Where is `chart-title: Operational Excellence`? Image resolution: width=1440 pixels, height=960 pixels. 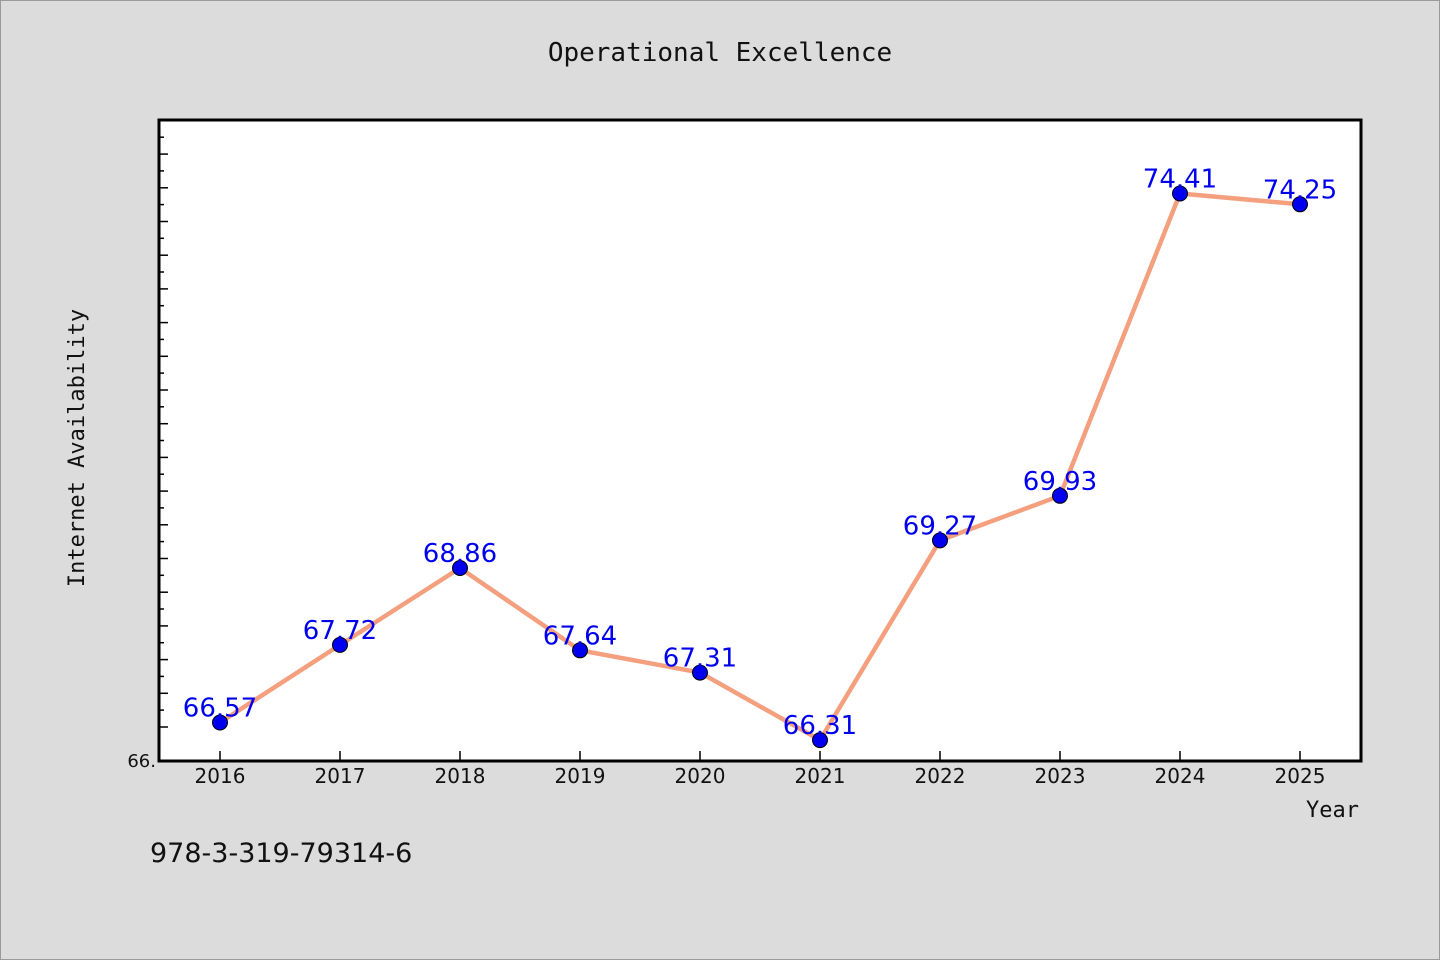 chart-title: Operational Excellence is located at coordinates (720, 53).